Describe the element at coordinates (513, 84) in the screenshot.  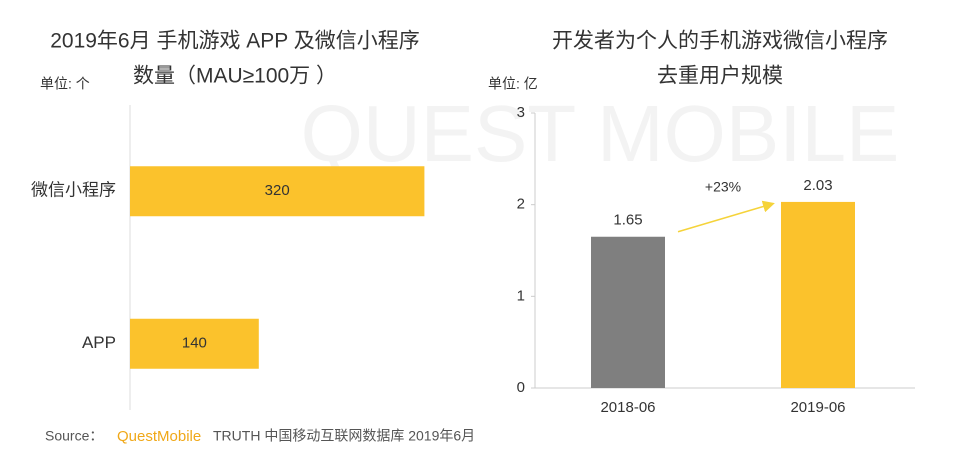
I see `unit-label: 单位: 亿` at that location.